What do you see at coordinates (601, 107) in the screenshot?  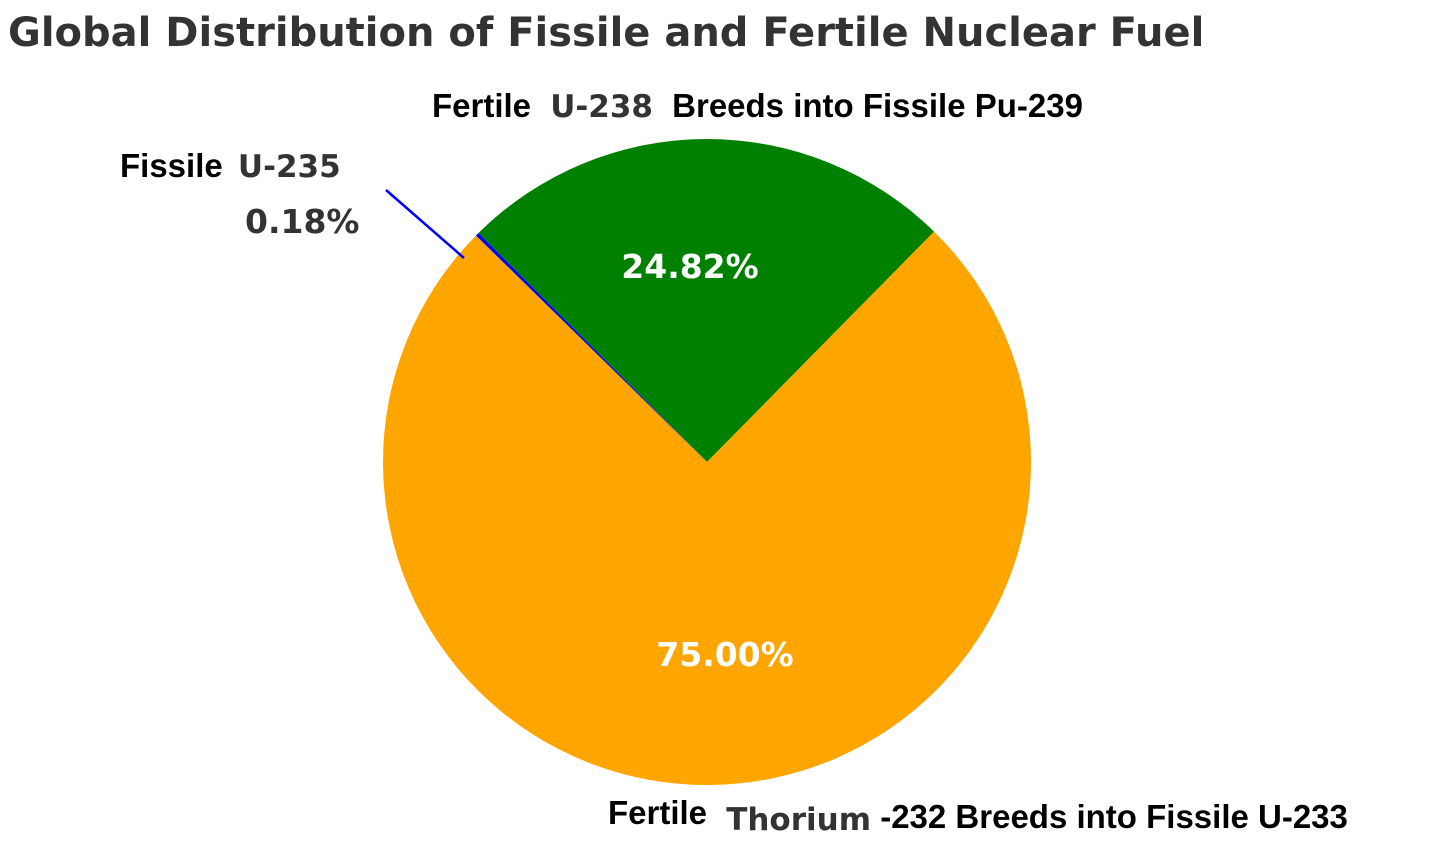 I see `slice-label-u238-isotope: U-238` at bounding box center [601, 107].